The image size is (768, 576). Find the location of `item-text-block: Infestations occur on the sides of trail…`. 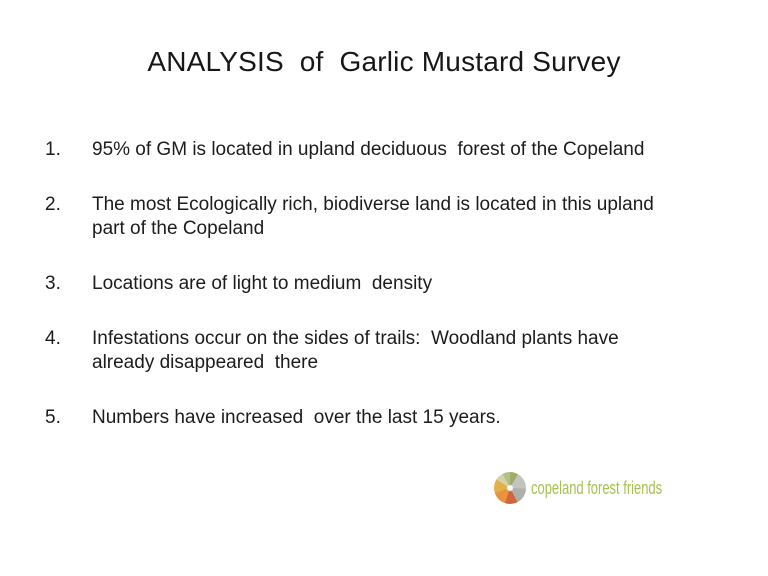

item-text-block: Infestations occur on the sides of trail… is located at coordinates (420, 351).